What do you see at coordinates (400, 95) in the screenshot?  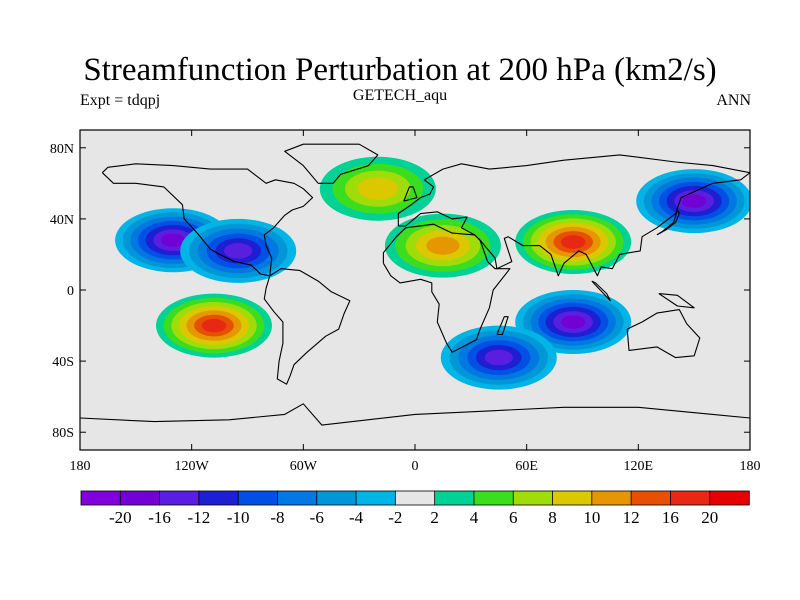 I see `chart-subtitle: GETECH_aqu` at bounding box center [400, 95].